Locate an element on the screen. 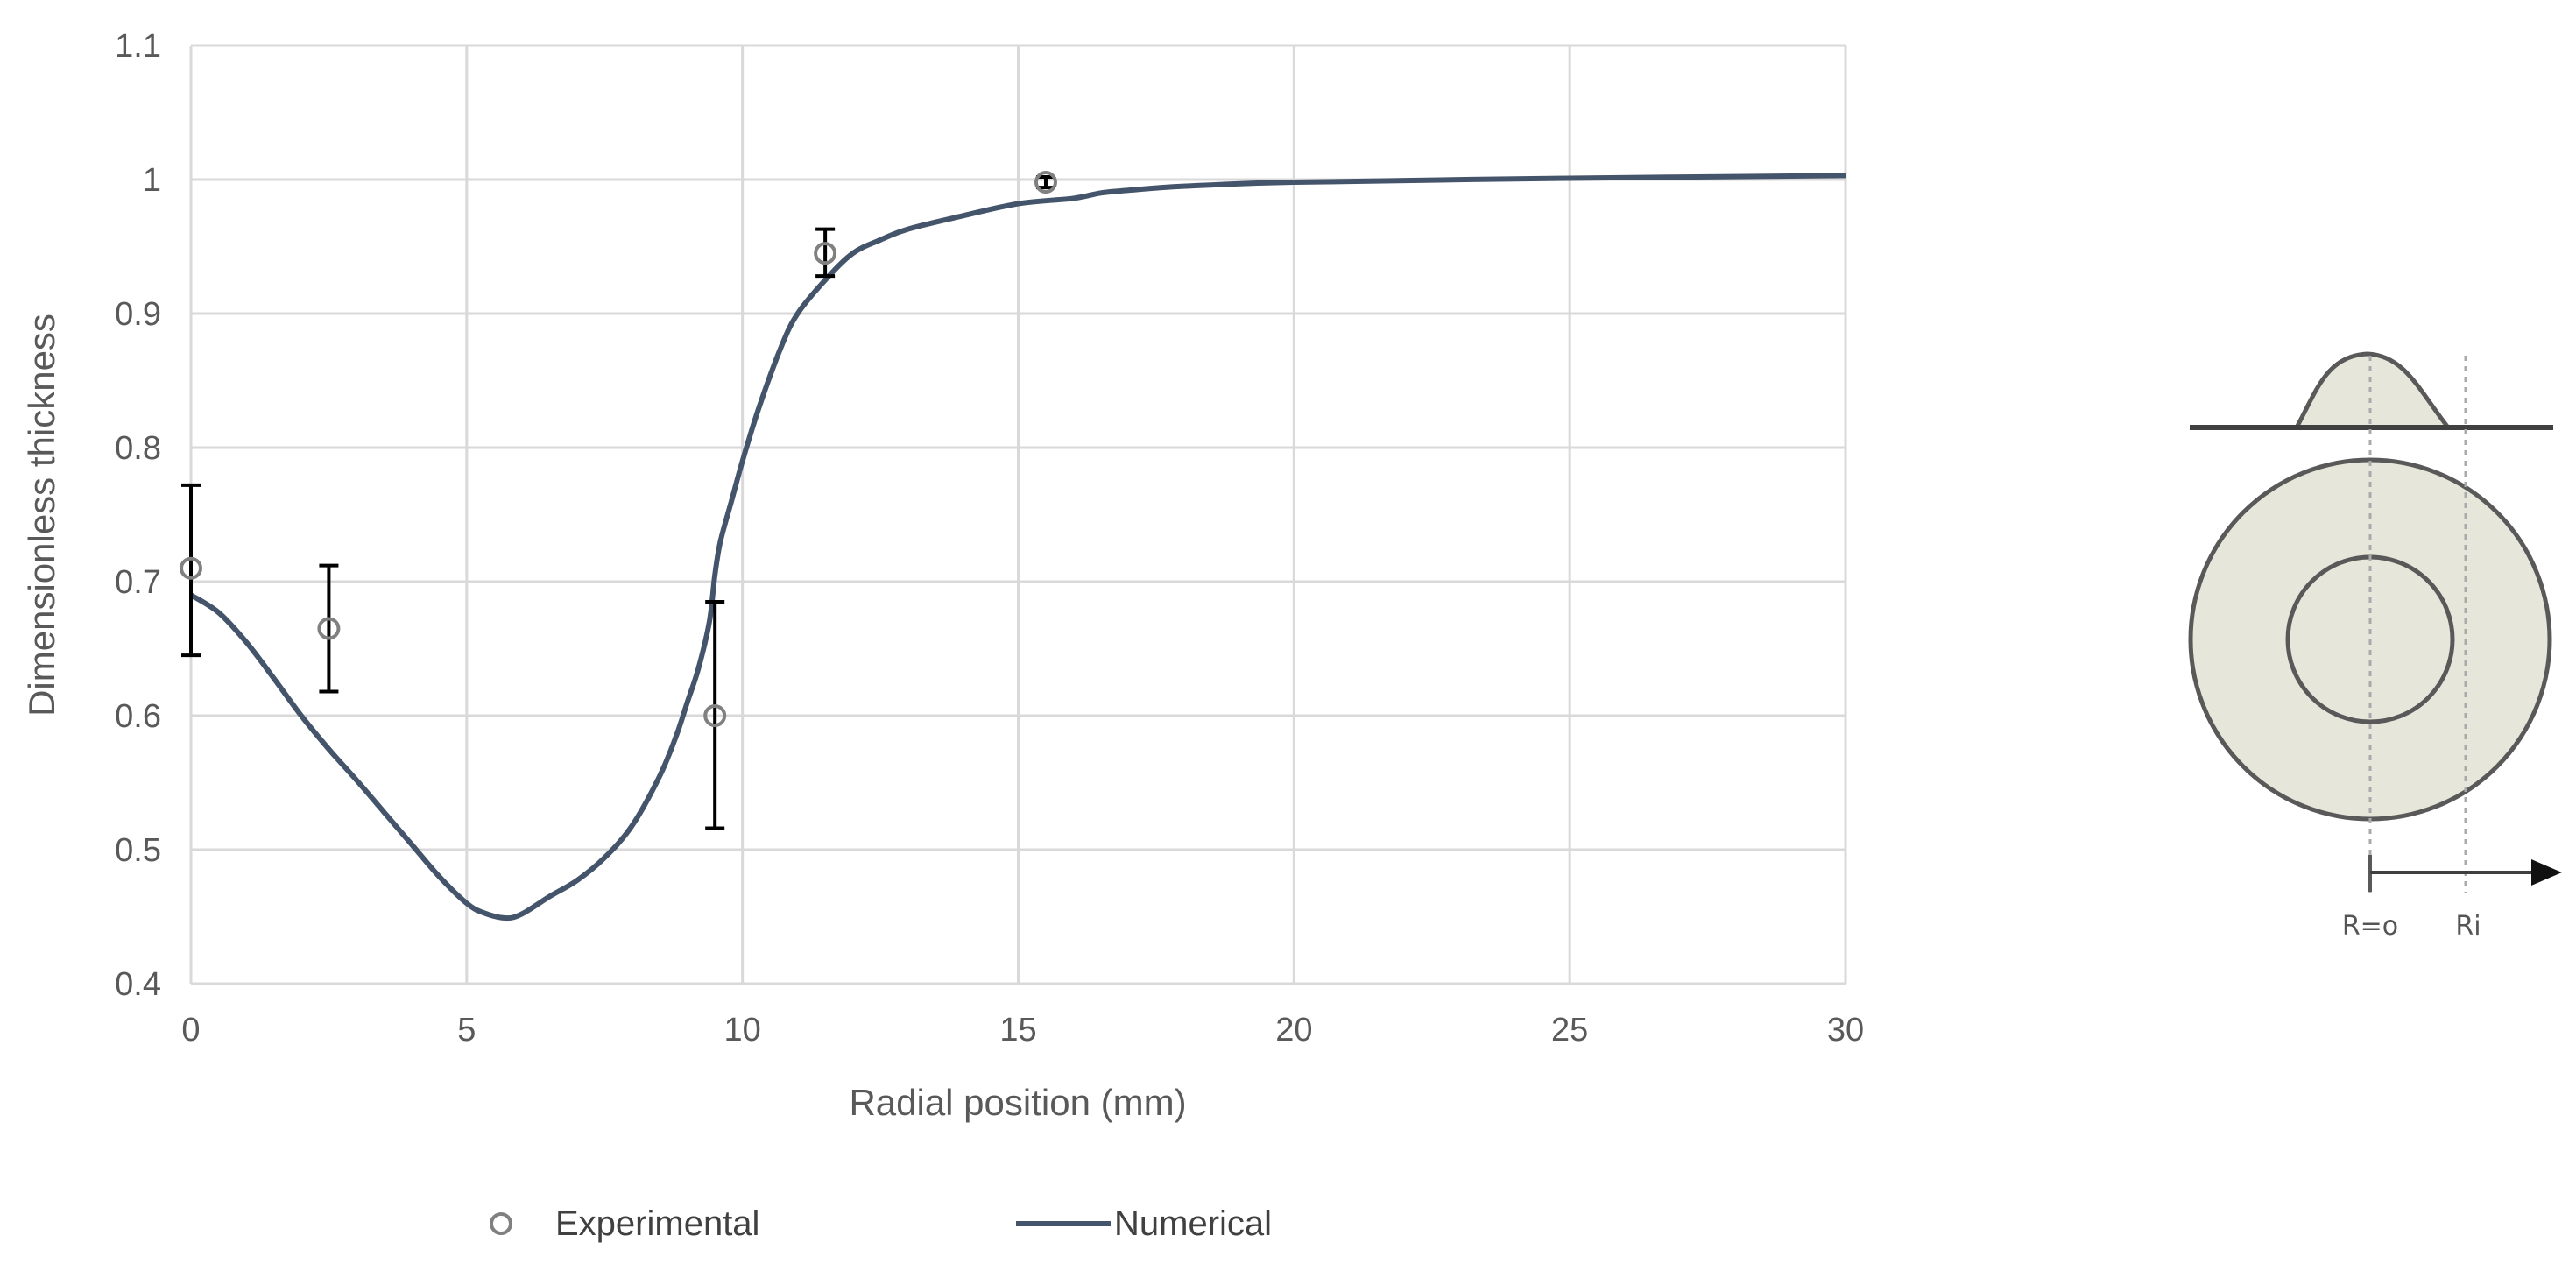  legend-label-experimental: Experimental is located at coordinates (657, 1223).